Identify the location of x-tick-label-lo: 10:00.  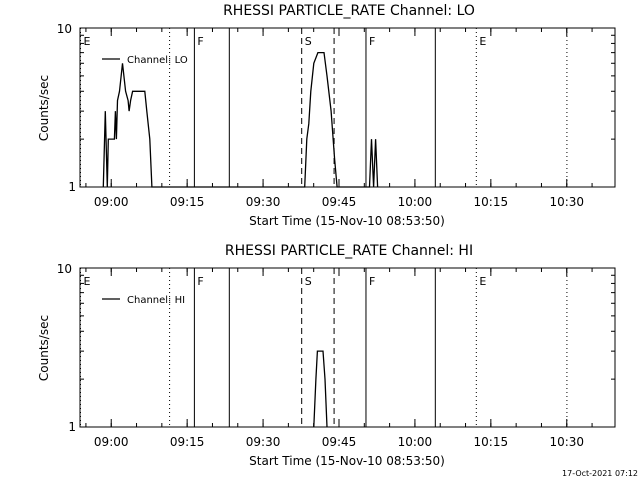
(415, 202).